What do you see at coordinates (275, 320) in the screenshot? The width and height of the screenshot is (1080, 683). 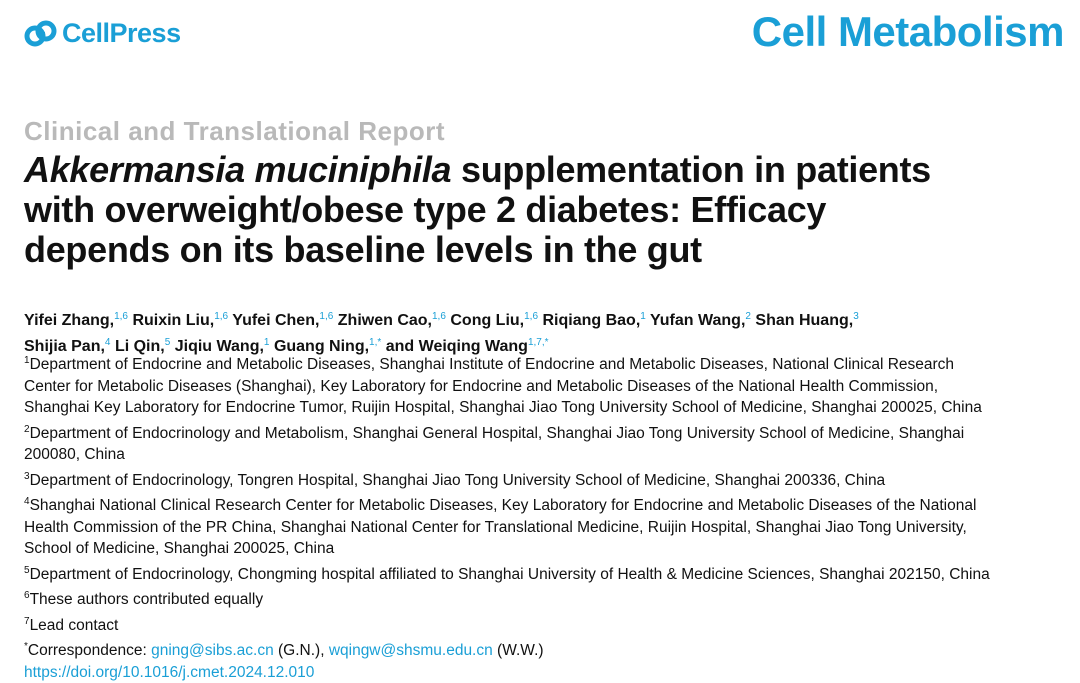 I see `author-name: Yufei Chen,` at bounding box center [275, 320].